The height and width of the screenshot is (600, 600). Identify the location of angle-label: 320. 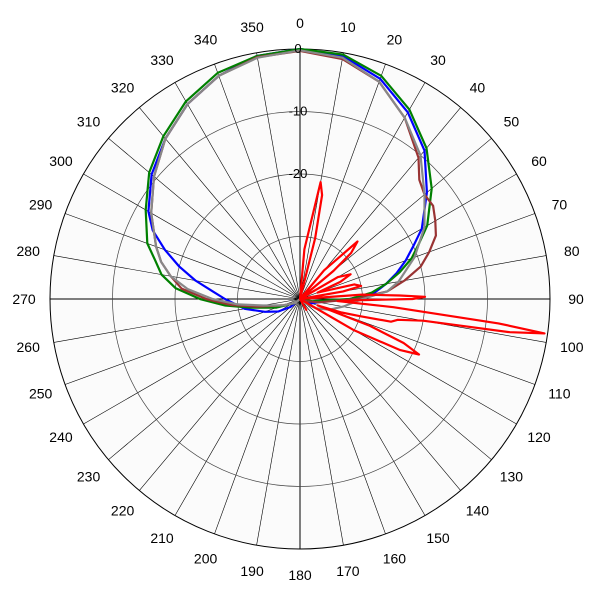
(123, 88).